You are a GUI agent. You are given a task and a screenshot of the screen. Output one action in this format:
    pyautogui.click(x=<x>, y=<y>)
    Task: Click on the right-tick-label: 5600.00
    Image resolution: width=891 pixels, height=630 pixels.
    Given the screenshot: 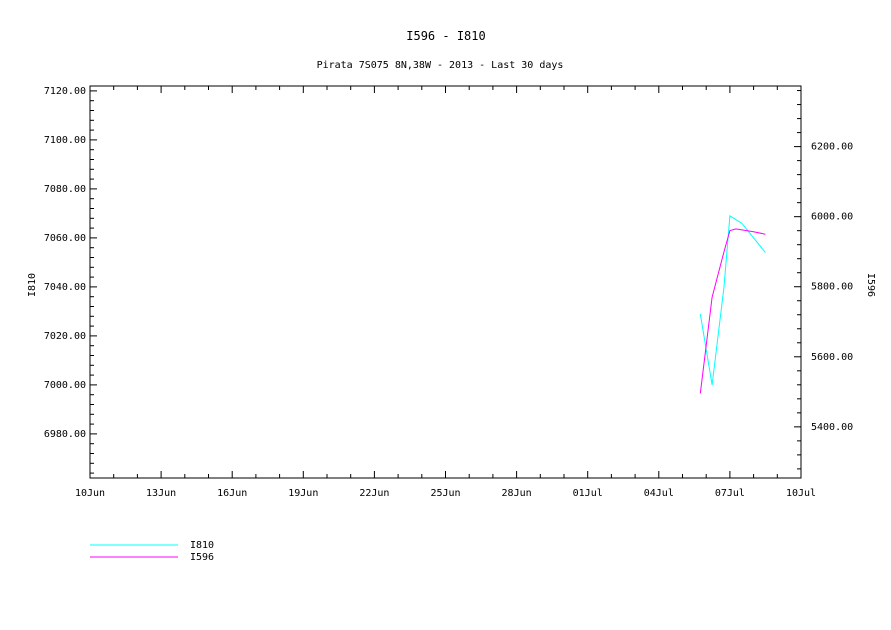 What is the action you would take?
    pyautogui.click(x=832, y=357)
    